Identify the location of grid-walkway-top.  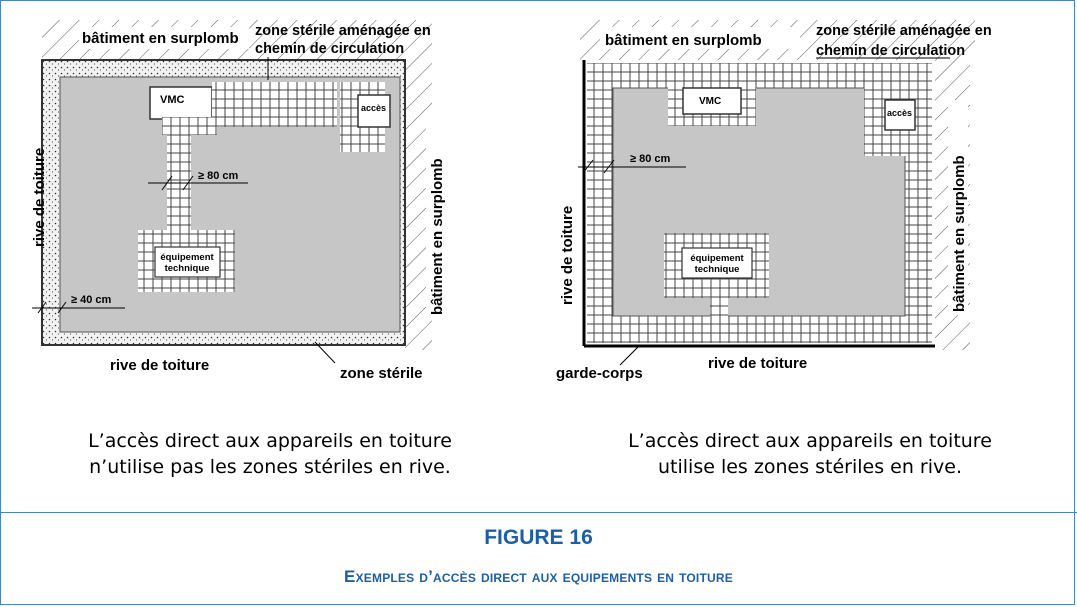
(274, 104).